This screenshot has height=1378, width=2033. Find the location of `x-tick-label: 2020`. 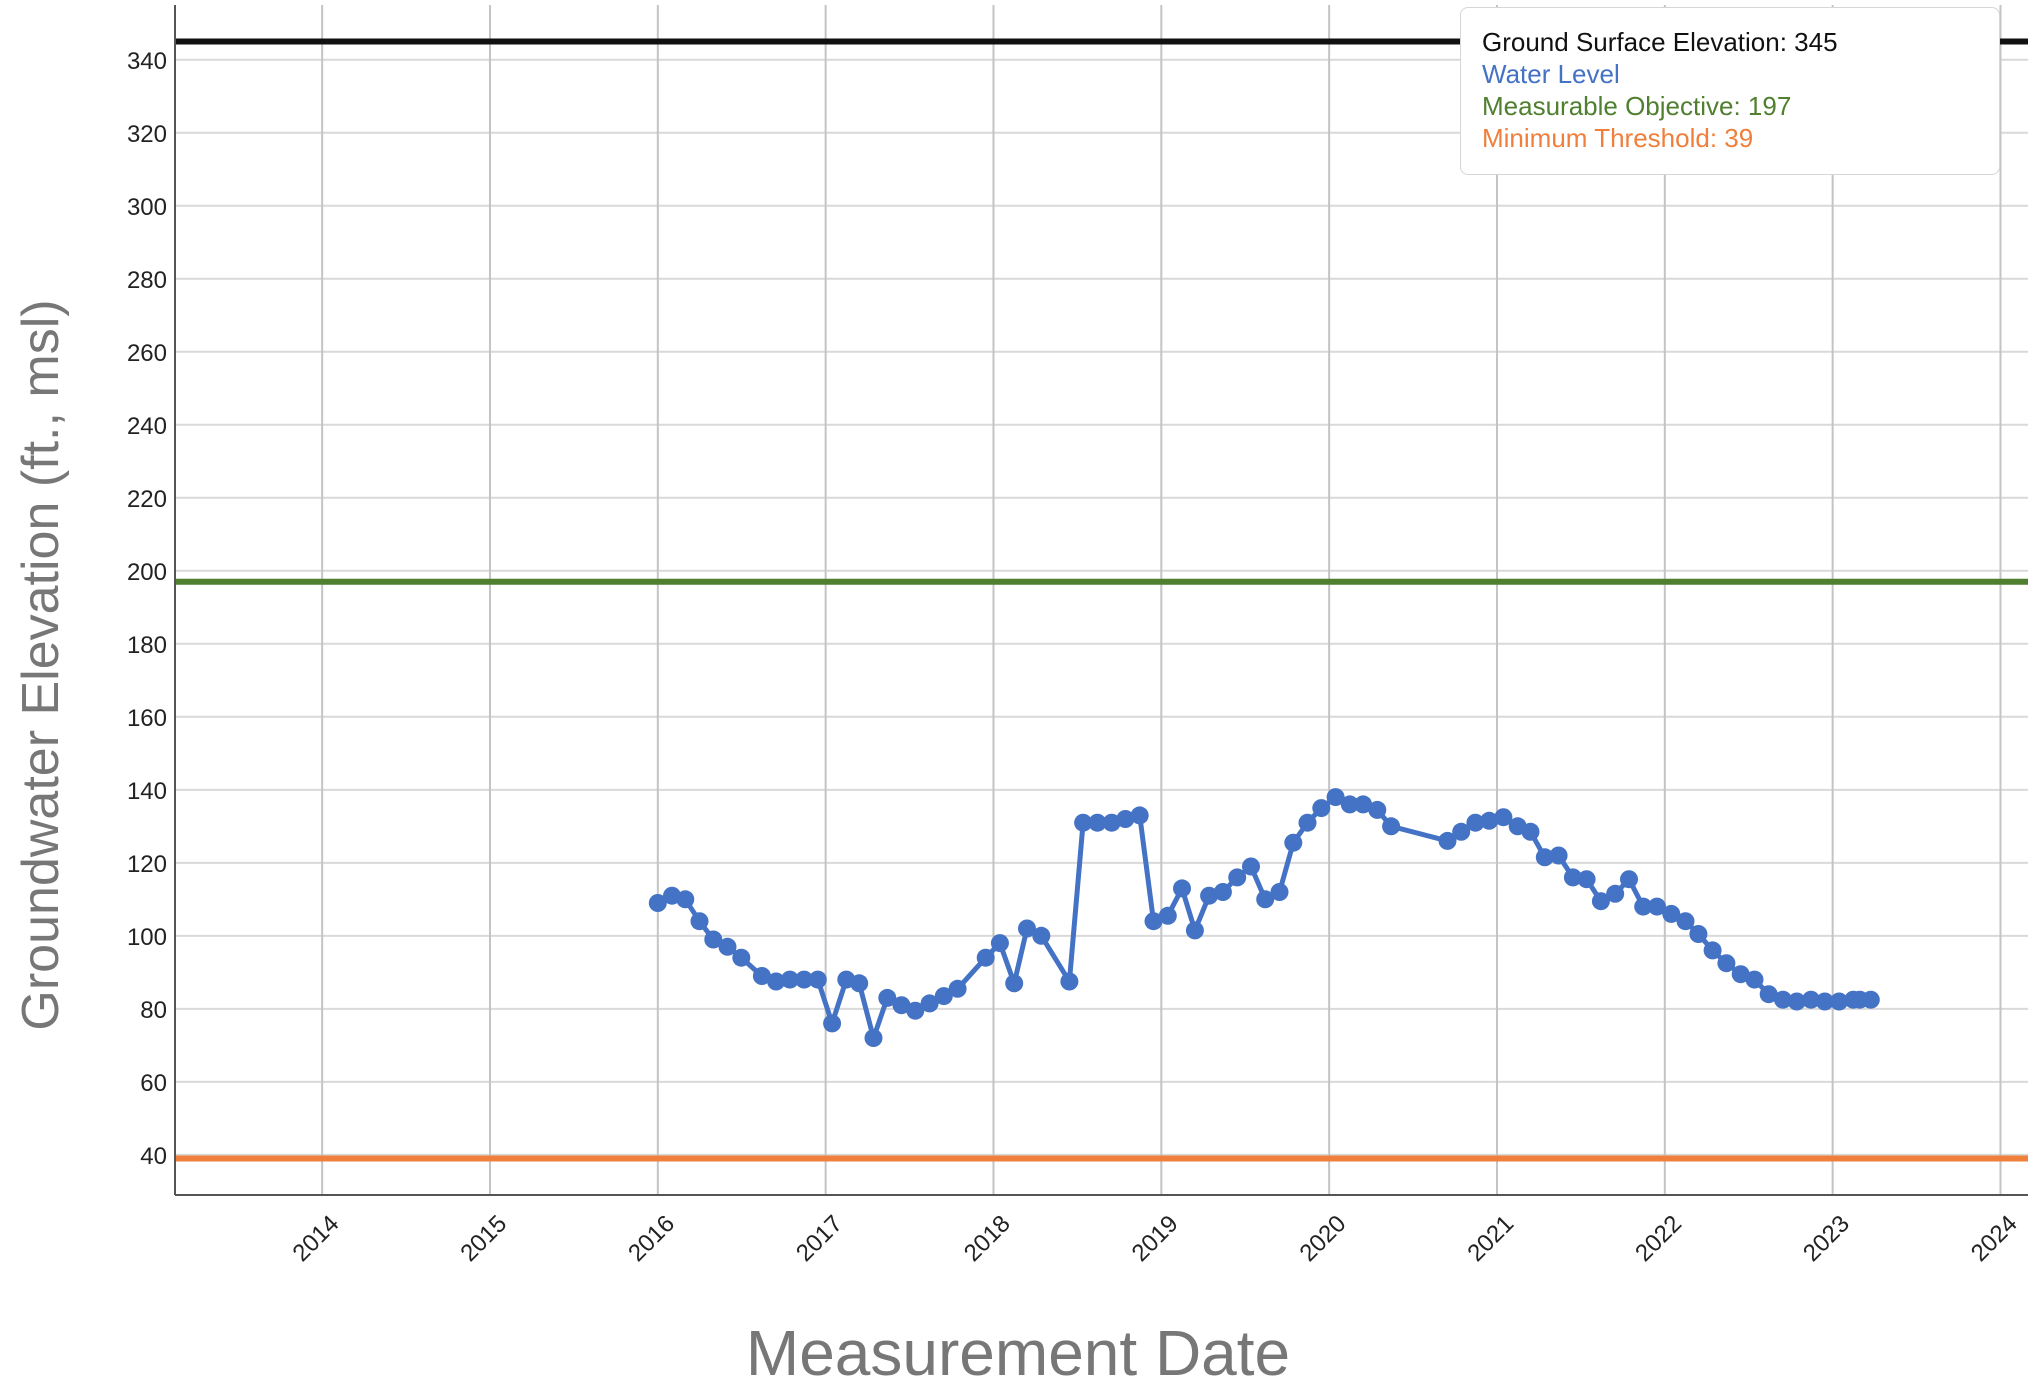

x-tick-label: 2020 is located at coordinates (1323, 1238).